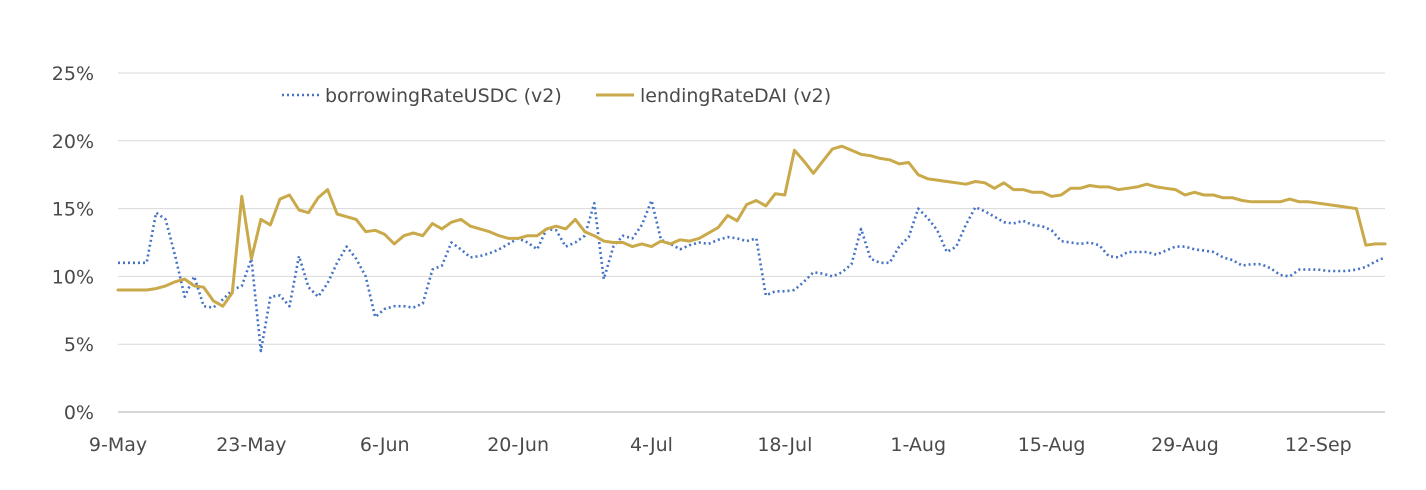  I want to click on legend-label: lendingRateDAI (v2), so click(735, 96).